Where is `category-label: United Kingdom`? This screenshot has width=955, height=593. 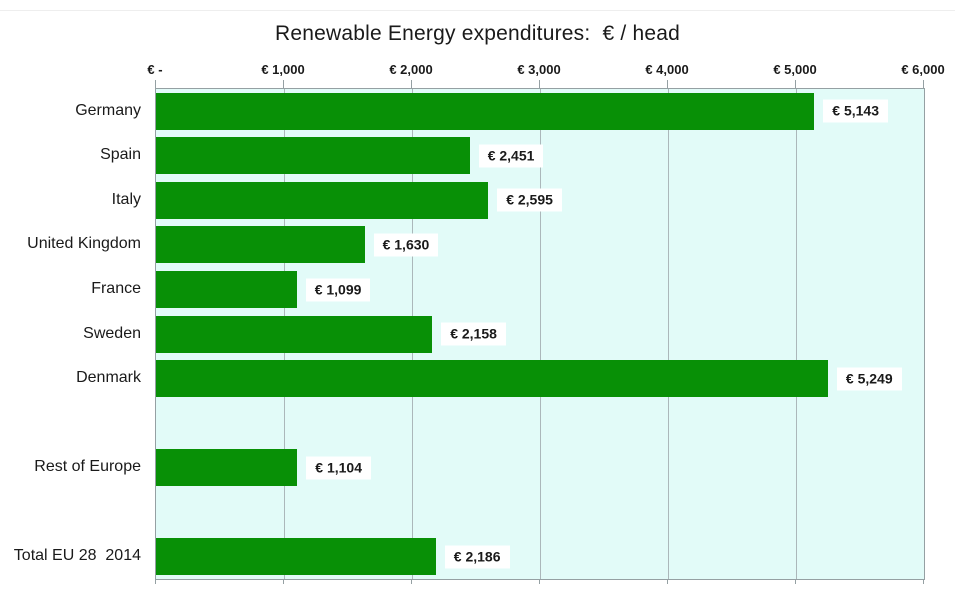 category-label: United Kingdom is located at coordinates (84, 244).